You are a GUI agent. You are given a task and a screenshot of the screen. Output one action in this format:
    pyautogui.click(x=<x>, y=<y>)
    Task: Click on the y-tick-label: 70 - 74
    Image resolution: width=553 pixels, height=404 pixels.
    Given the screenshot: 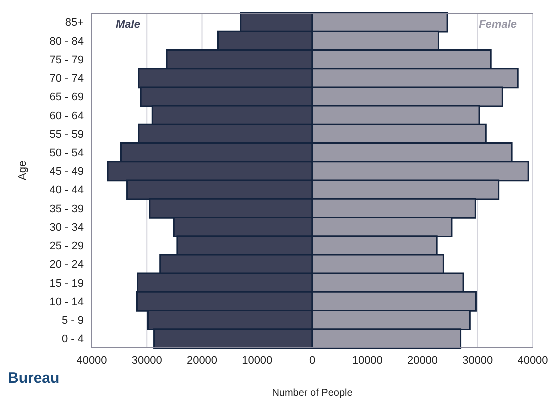 What is the action you would take?
    pyautogui.click(x=67, y=79)
    